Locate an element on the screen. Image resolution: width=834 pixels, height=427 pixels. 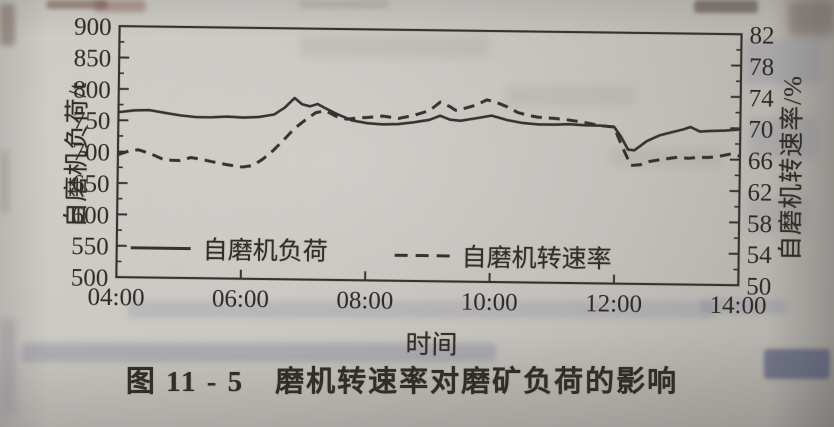
y-axis-label-left: 自磨机负荷/t is located at coordinates (77, 154).